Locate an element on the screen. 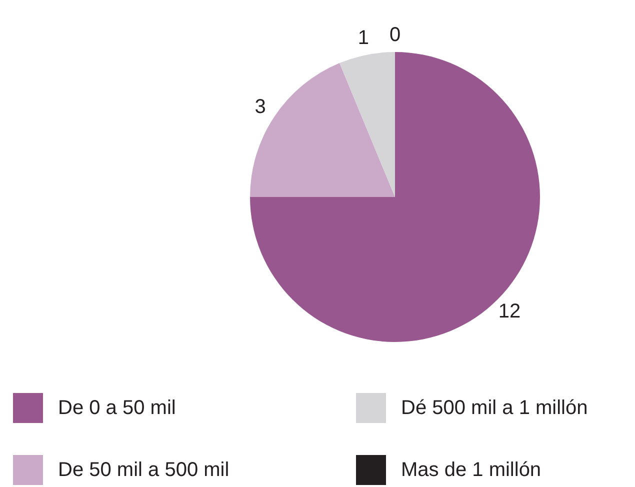 The height and width of the screenshot is (487, 635). legend-label: De 0 a 50 mil is located at coordinates (117, 408).